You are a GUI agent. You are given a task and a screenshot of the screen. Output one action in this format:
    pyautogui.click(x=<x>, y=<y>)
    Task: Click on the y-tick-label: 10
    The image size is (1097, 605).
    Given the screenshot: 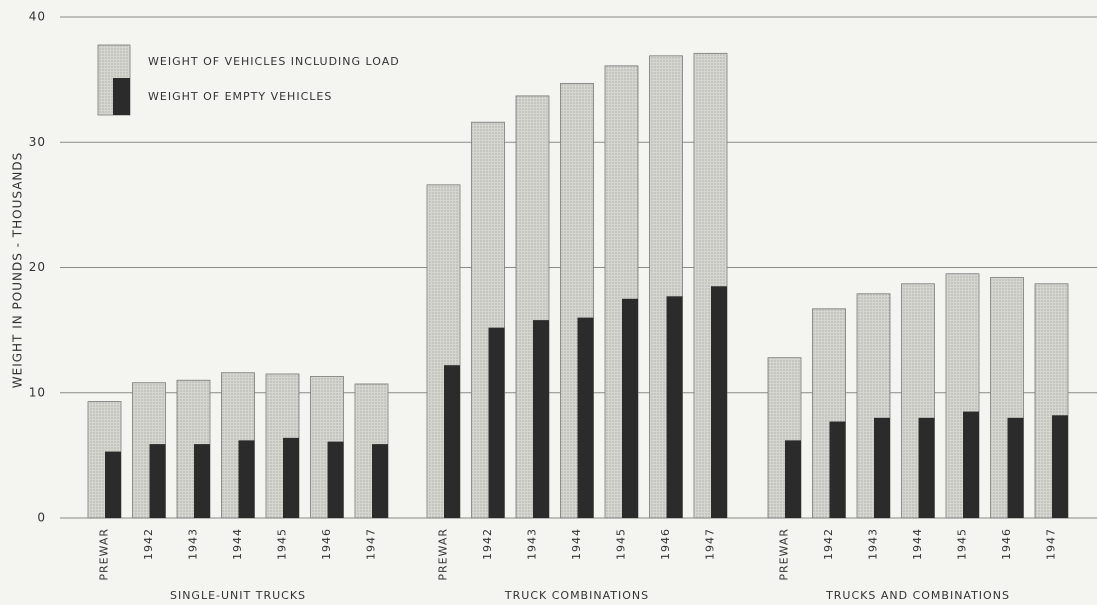 What is the action you would take?
    pyautogui.click(x=37, y=392)
    